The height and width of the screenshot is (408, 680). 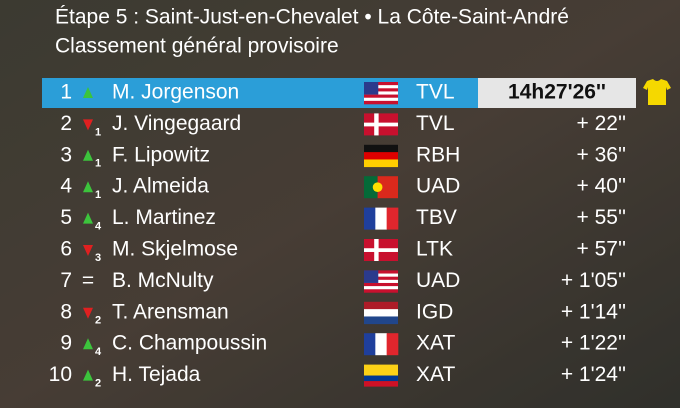 What do you see at coordinates (371, 187) in the screenshot?
I see `flag-field` at bounding box center [371, 187].